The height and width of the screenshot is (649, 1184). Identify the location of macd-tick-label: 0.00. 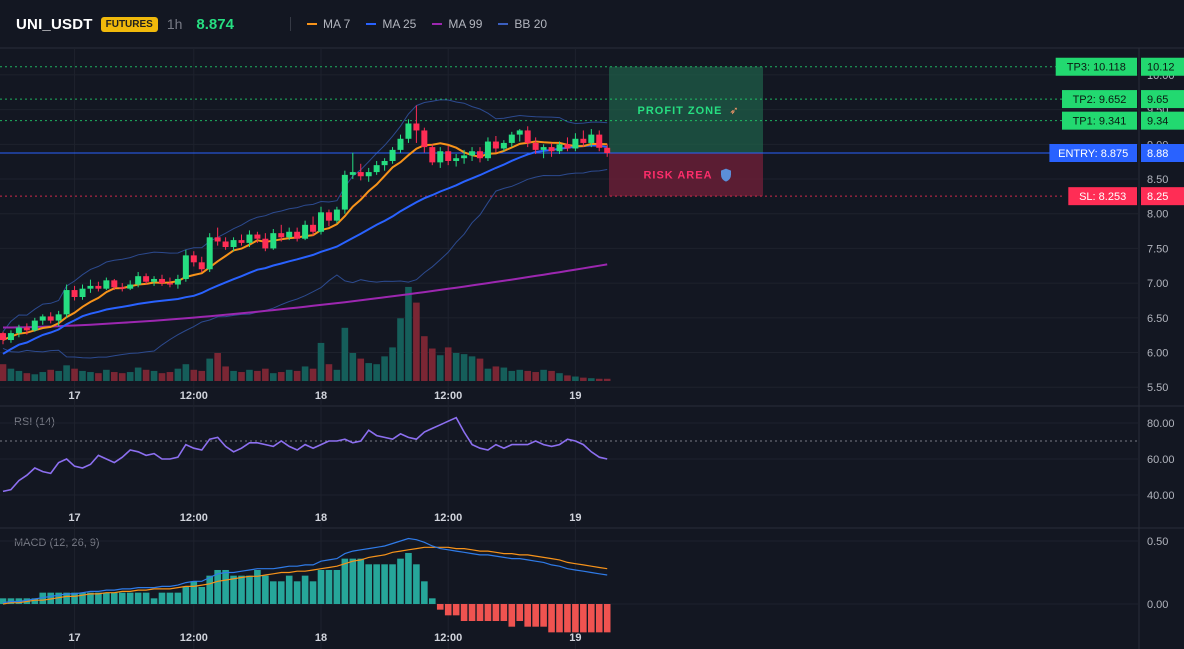
(1157, 605).